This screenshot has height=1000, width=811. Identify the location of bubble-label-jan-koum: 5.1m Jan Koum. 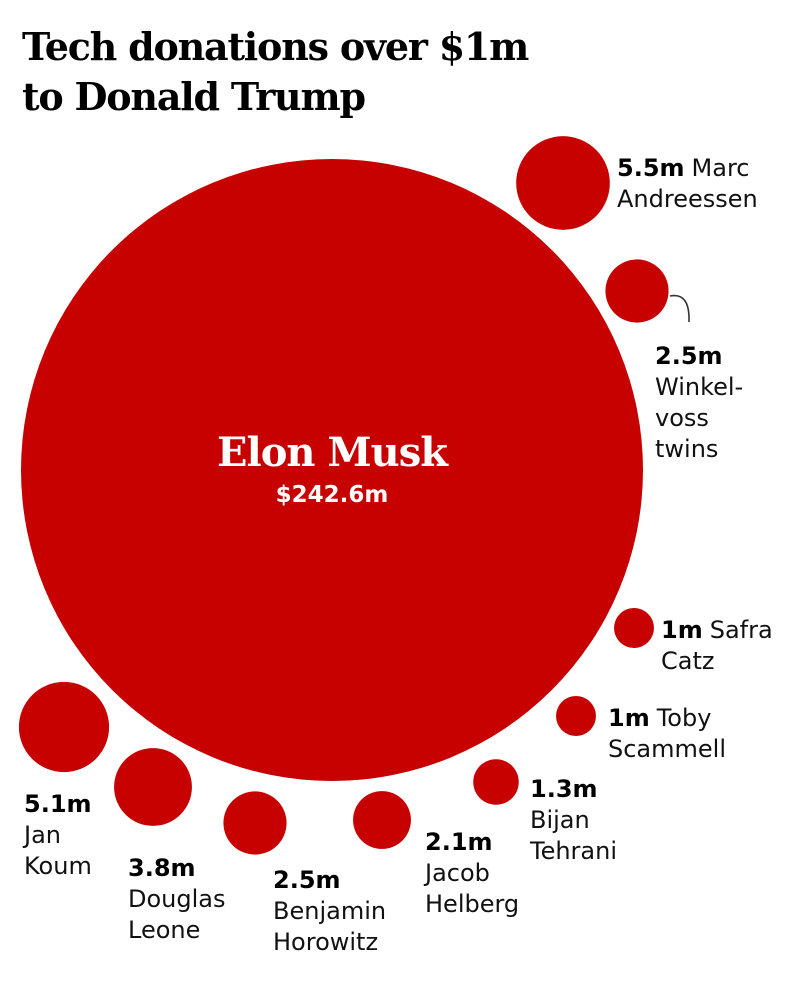
(57, 835).